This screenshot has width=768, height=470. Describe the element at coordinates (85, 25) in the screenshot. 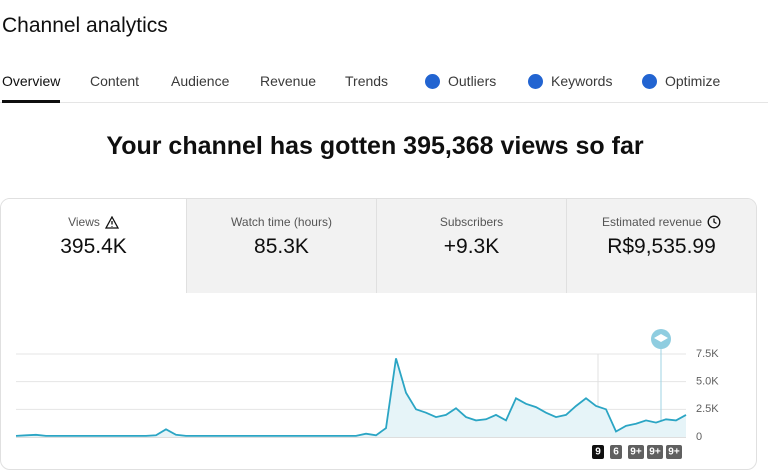

I see `page-title: Channel analytics` at that location.